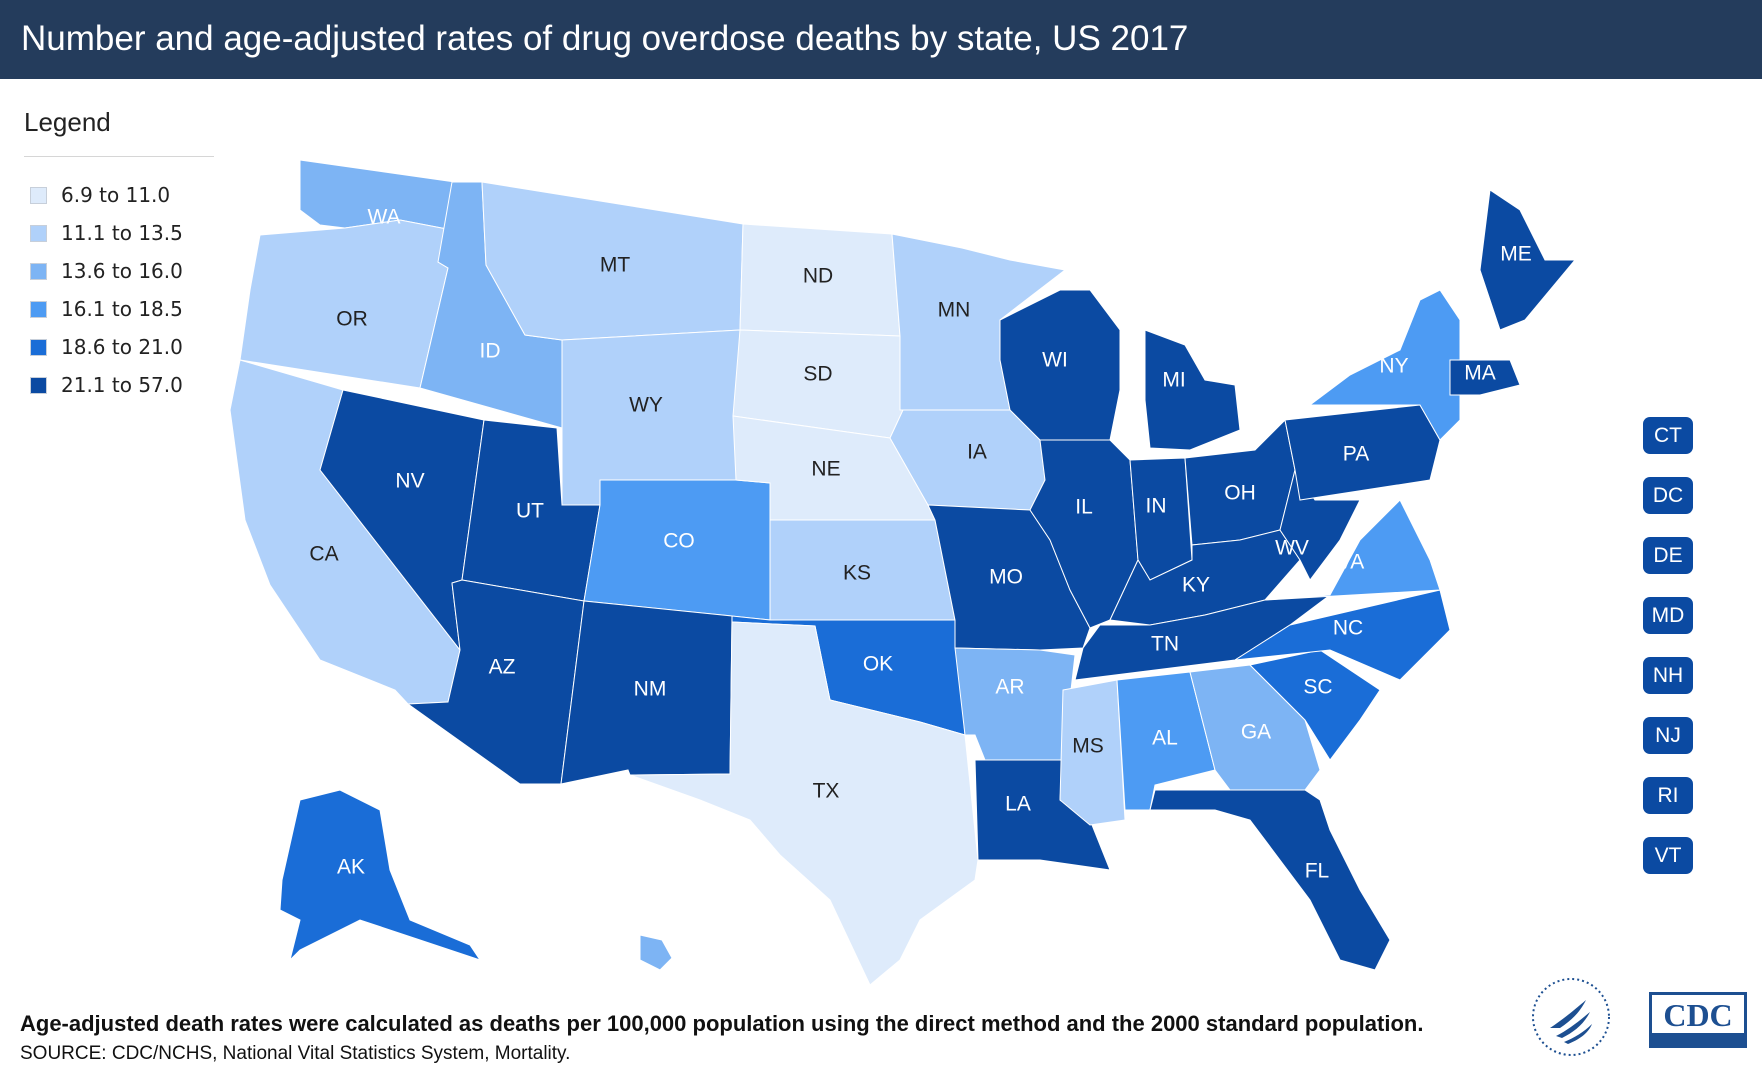  Describe the element at coordinates (1292, 548) in the screenshot. I see `state-label-wv: WV` at that location.